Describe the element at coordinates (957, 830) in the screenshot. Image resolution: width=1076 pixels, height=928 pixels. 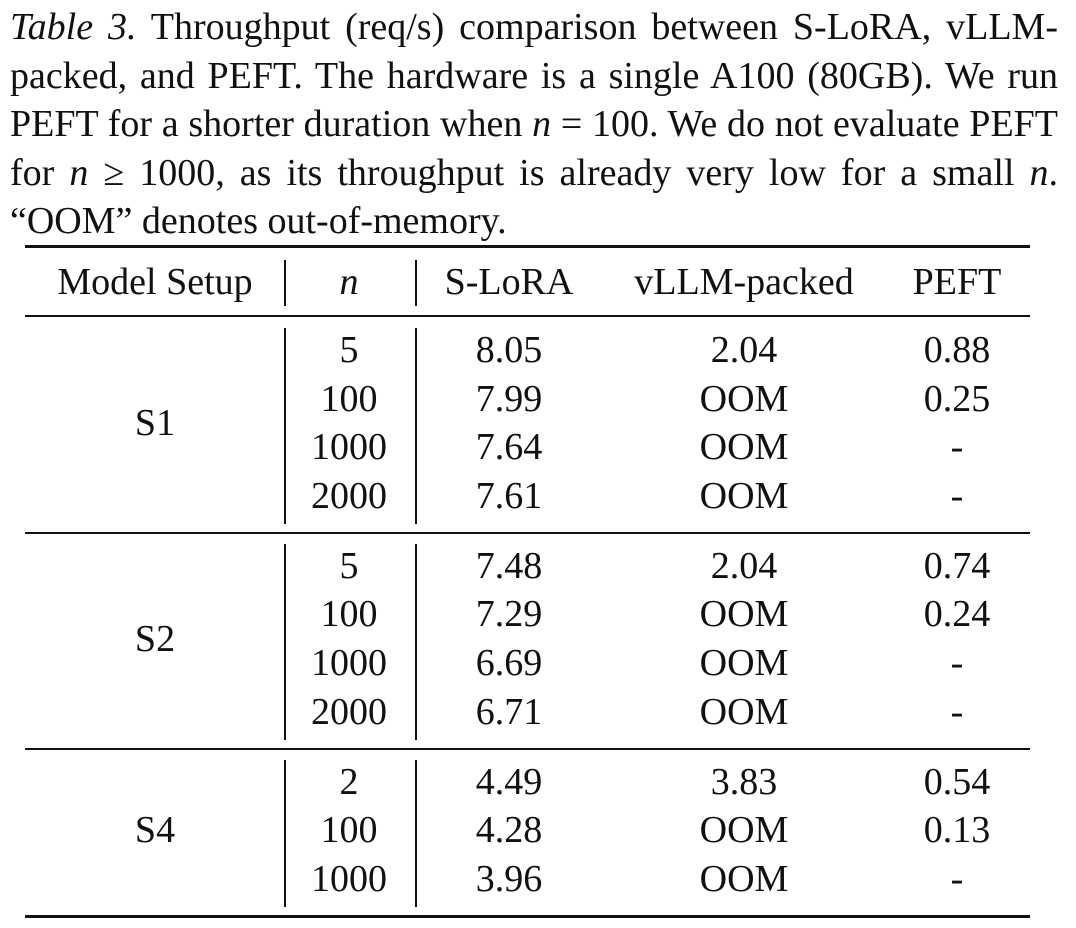
I see `value-cell: 0.13` at that location.